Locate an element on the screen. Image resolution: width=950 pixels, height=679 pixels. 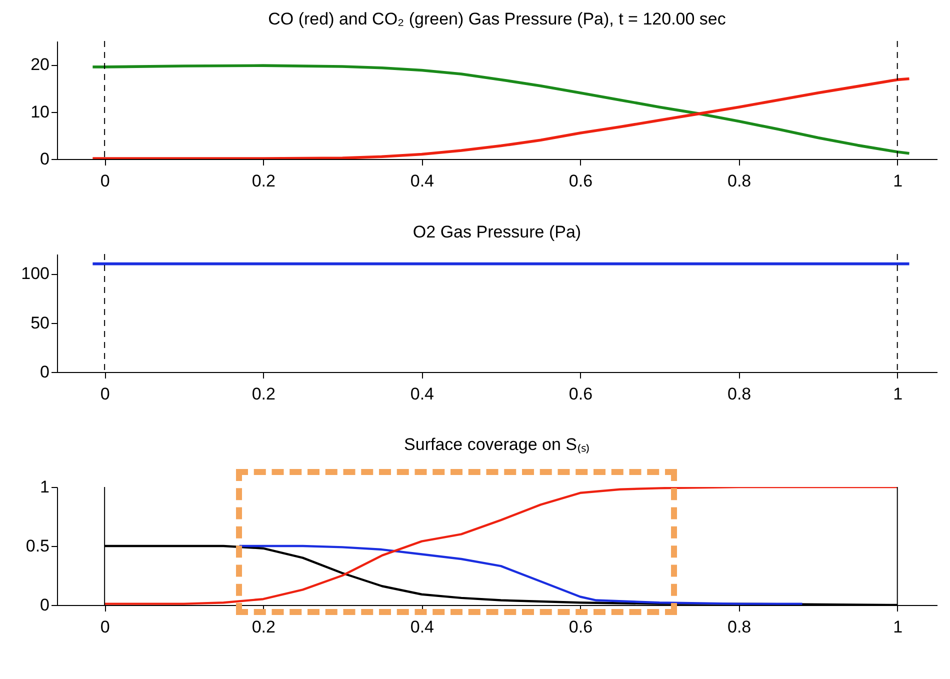
y-tick-label: 10 is located at coordinates (40, 112).